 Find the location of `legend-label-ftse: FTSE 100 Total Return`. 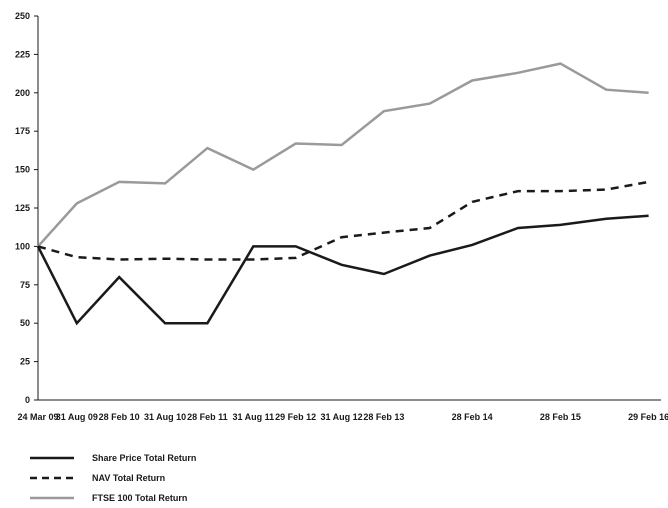

legend-label-ftse: FTSE 100 Total Return is located at coordinates (140, 498).